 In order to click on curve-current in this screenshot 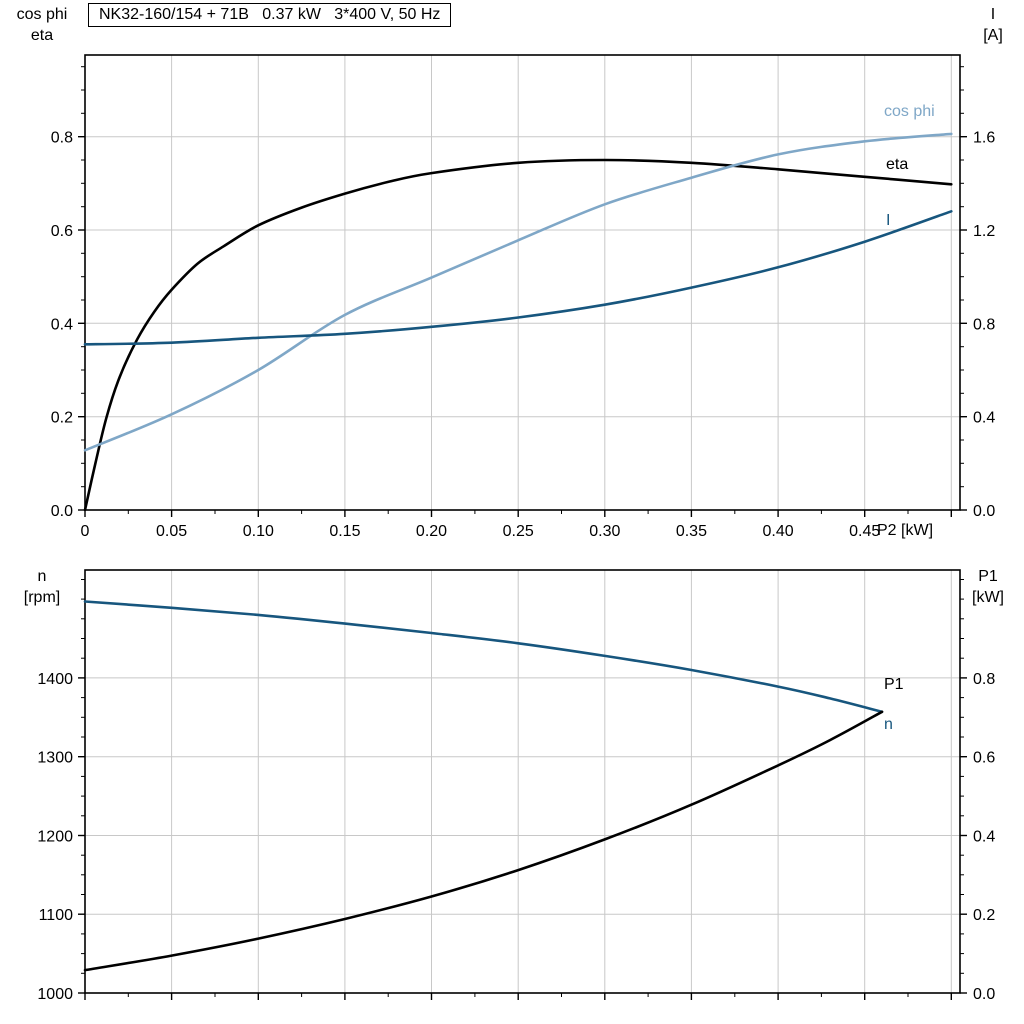, I will do `click(518, 278)`.